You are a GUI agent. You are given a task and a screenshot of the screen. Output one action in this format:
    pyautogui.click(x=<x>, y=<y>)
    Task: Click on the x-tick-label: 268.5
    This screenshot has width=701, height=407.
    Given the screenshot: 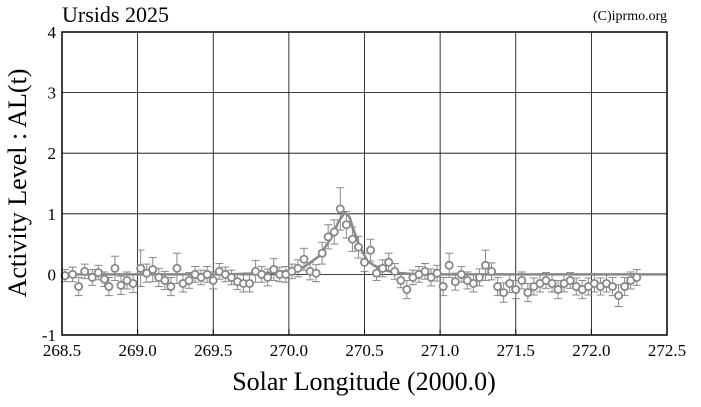 What is the action you would take?
    pyautogui.click(x=62, y=350)
    